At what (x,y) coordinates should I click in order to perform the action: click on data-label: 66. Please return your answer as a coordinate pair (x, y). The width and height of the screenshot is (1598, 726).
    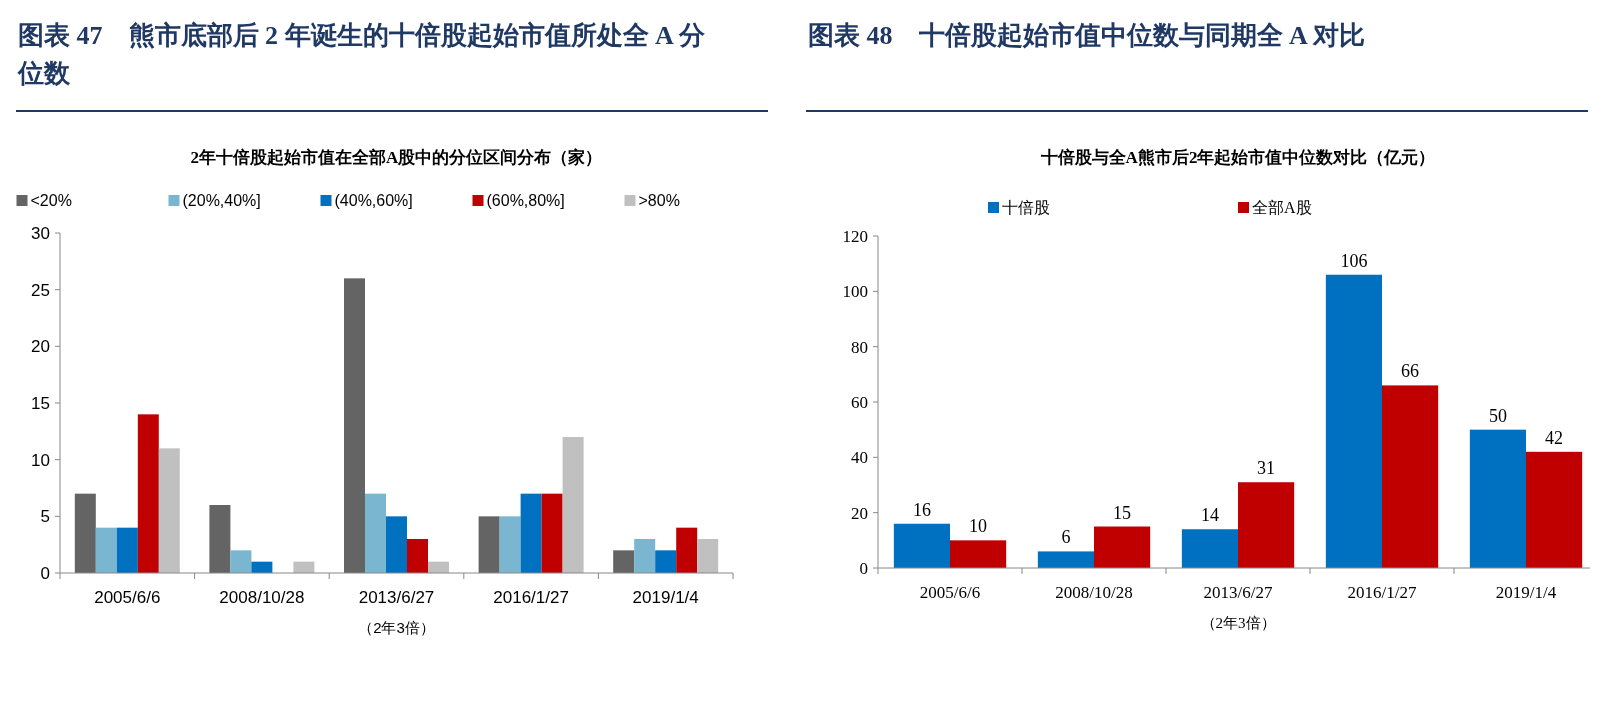
    Looking at the image, I should click on (1410, 371).